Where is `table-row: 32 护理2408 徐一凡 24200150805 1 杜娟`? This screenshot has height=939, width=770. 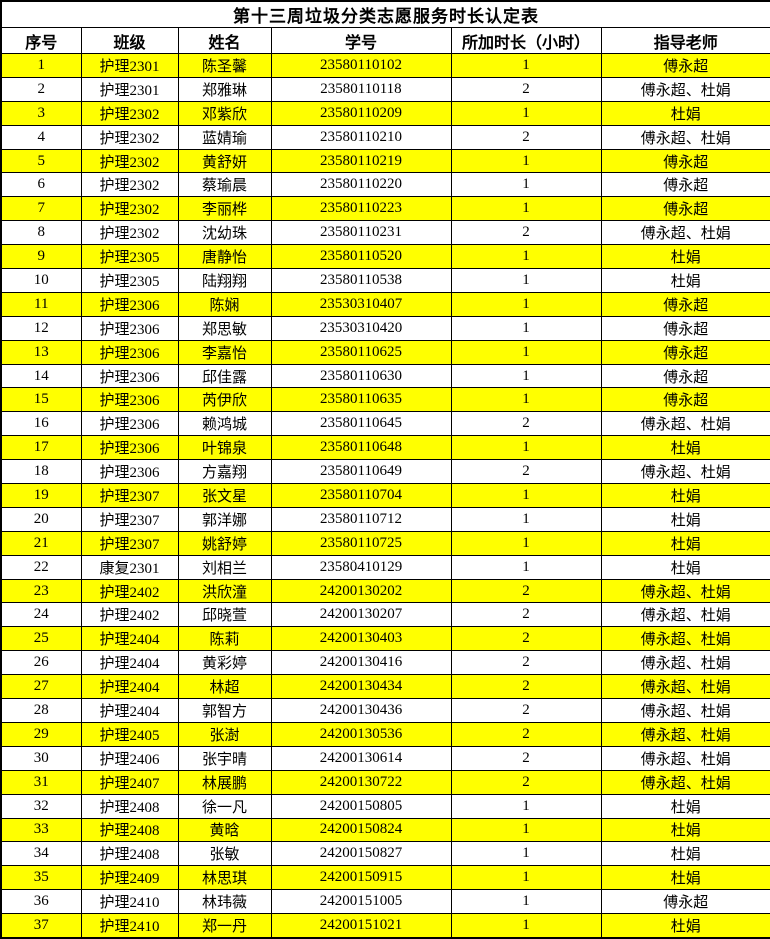
table-row: 32 护理2408 徐一凡 24200150805 1 杜娟 is located at coordinates (385, 806).